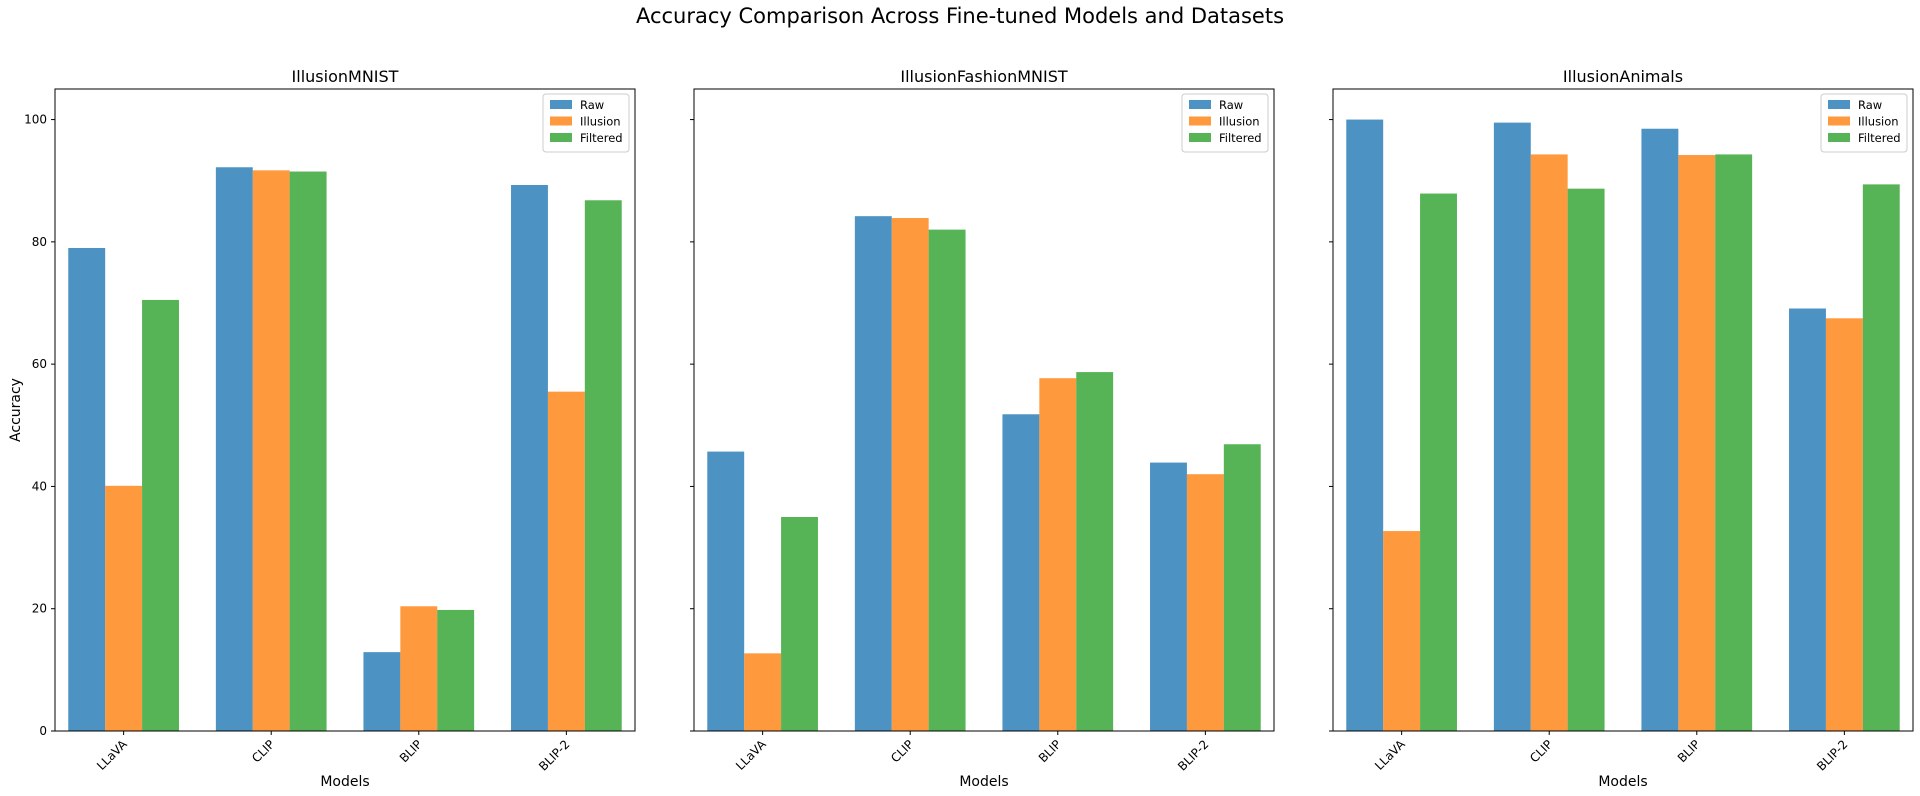 The width and height of the screenshot is (1920, 796). What do you see at coordinates (554, 755) in the screenshot?
I see `panel1-xtick-label-blip-2: BLIP-2` at bounding box center [554, 755].